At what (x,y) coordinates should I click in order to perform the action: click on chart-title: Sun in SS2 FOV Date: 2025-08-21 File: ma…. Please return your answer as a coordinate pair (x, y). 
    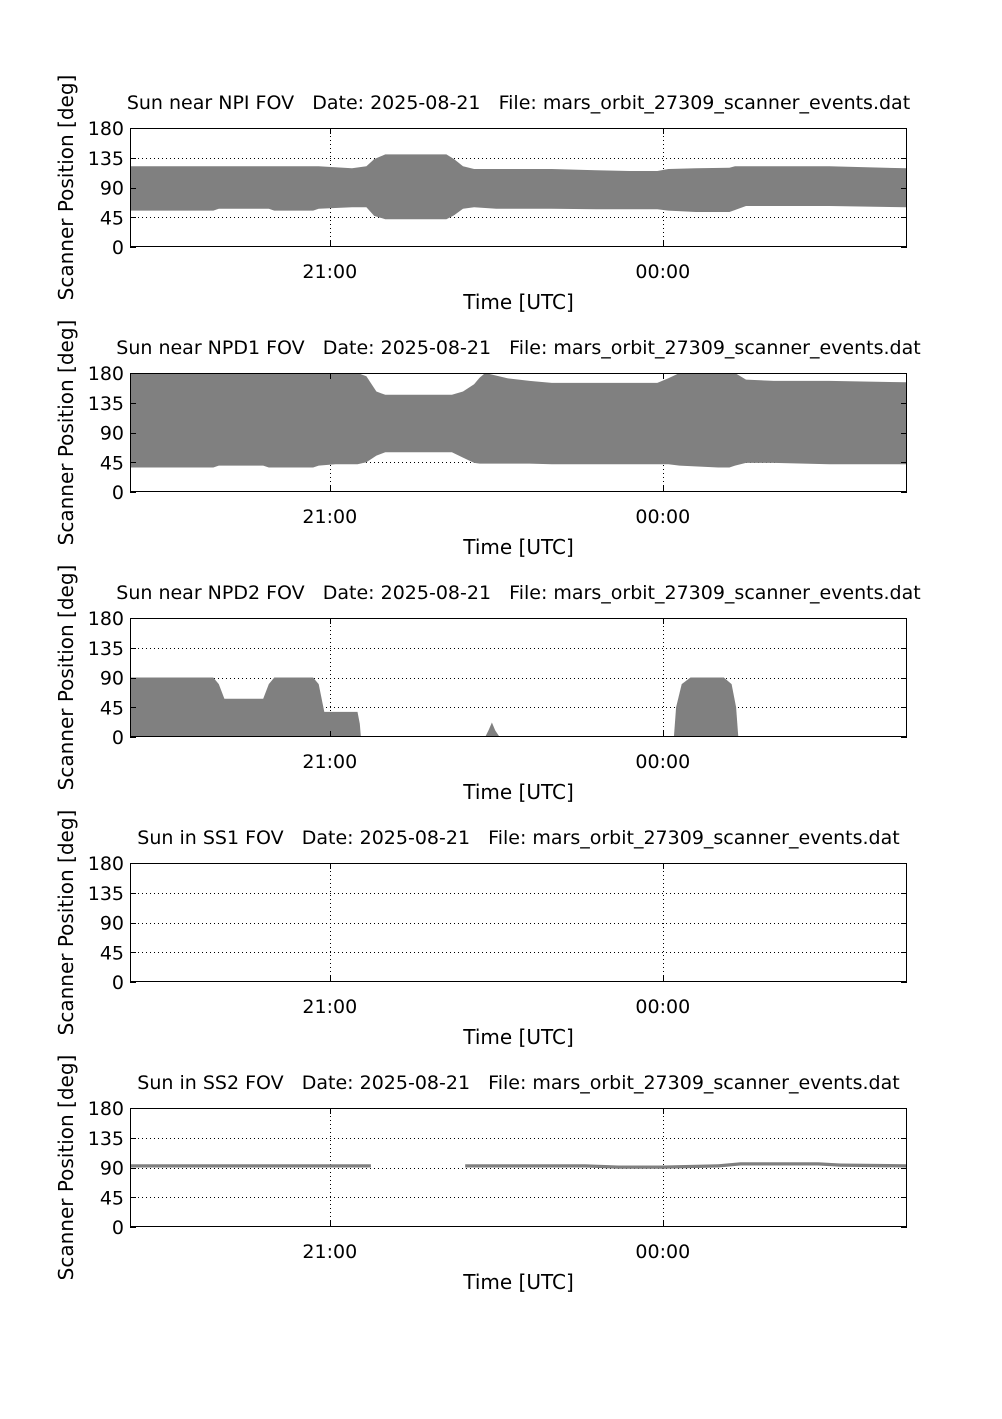
    Looking at the image, I should click on (518, 1083).